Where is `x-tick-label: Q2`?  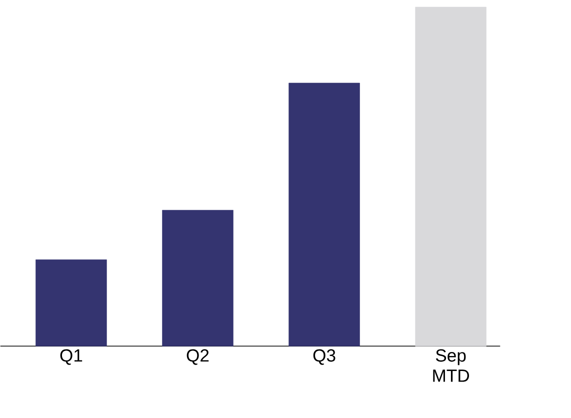
x-tick-label: Q2 is located at coordinates (197, 357).